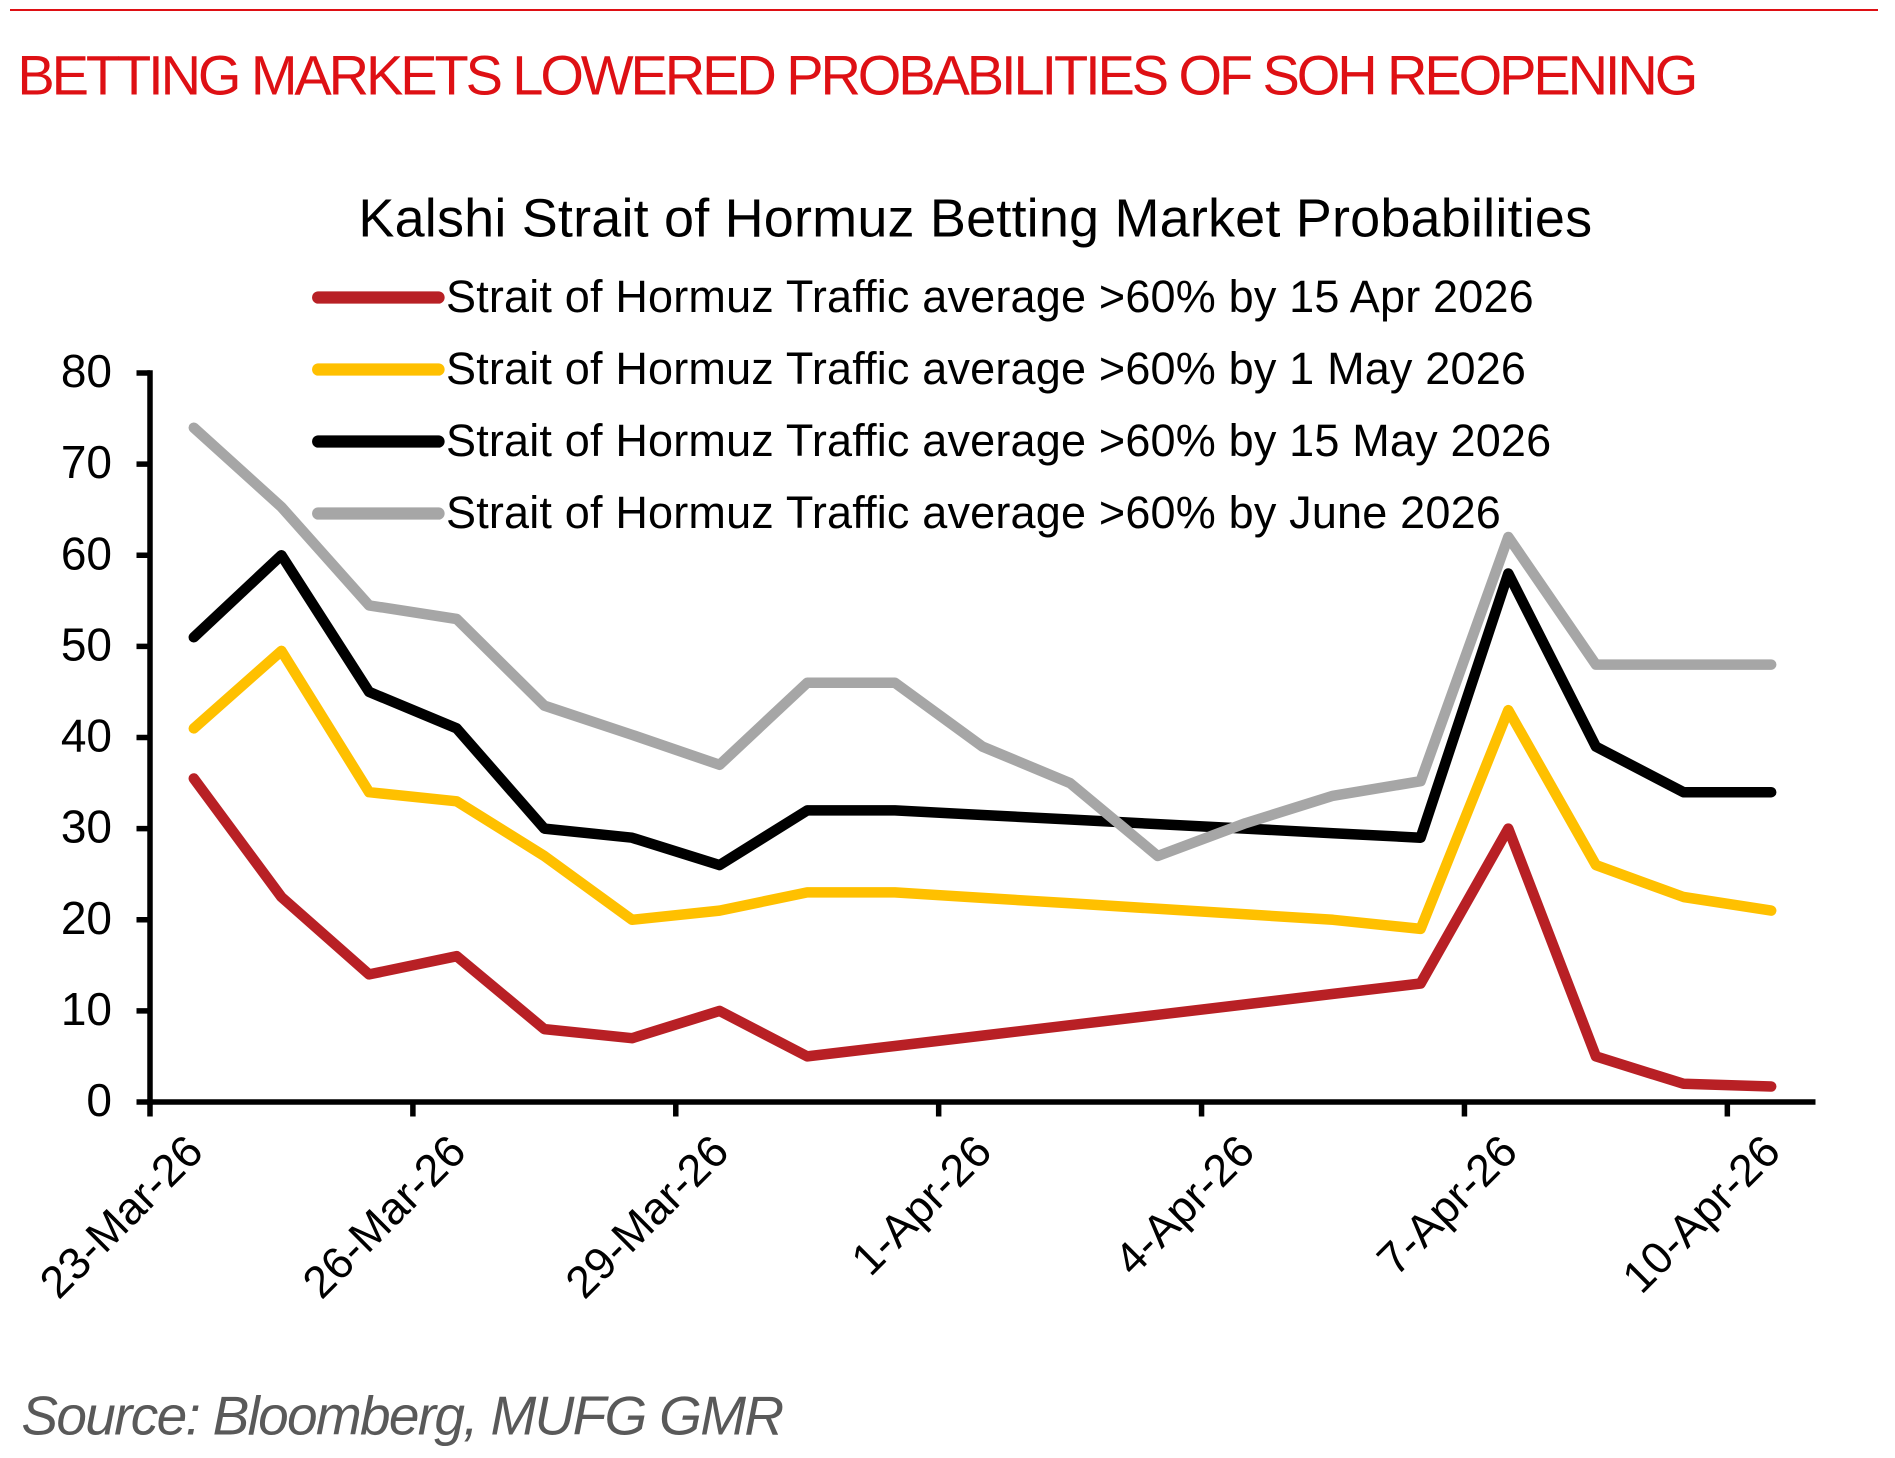 The width and height of the screenshot is (1895, 1458). Describe the element at coordinates (86, 1009) in the screenshot. I see `svg-text: 10` at that location.